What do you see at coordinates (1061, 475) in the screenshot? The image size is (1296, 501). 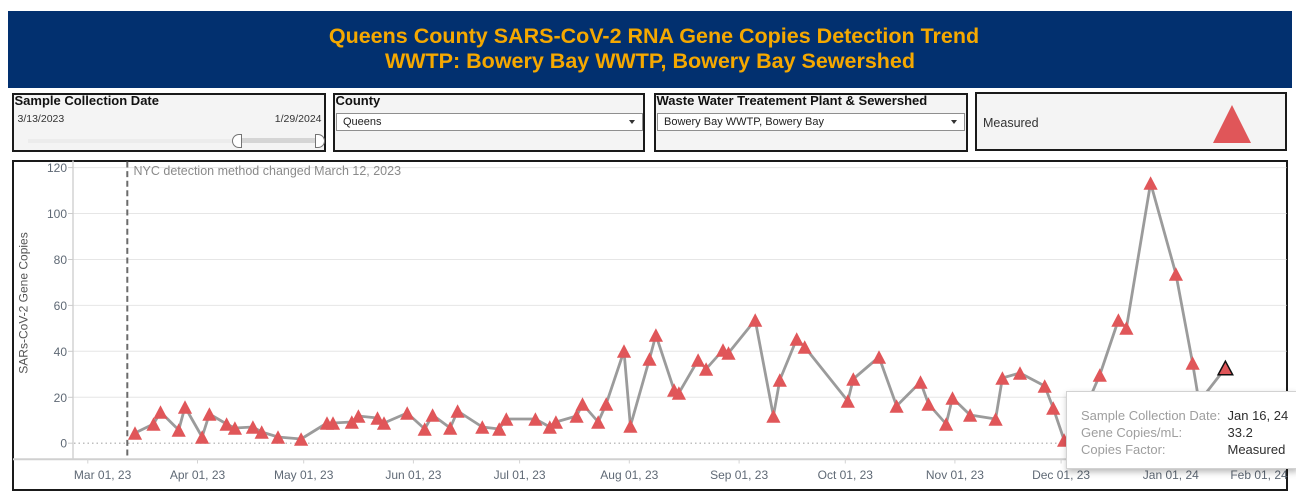 I see `svg-text: Dec 01, 23` at bounding box center [1061, 475].